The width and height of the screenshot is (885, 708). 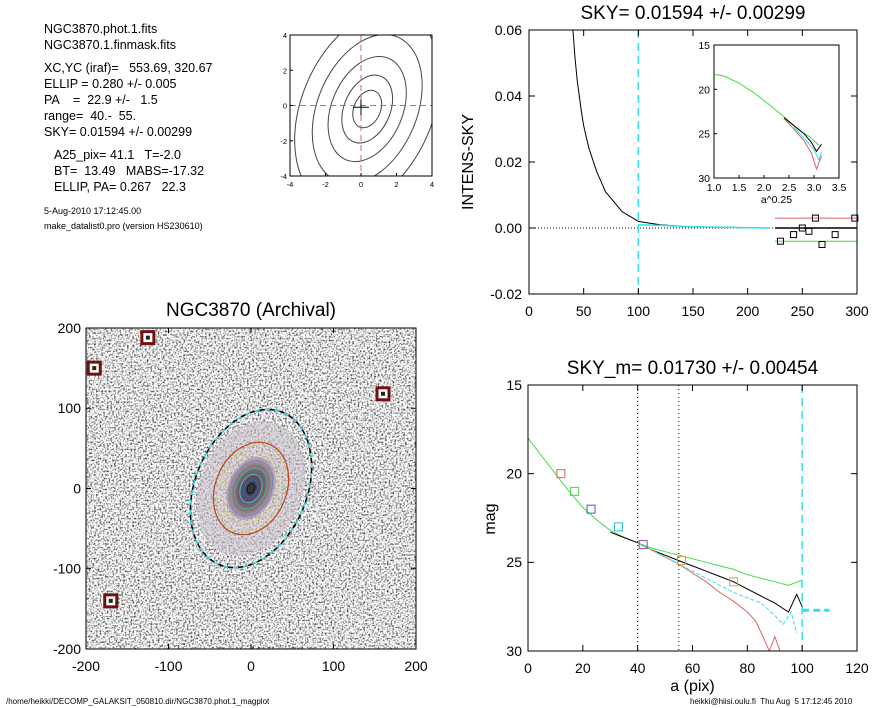 I want to click on sky-x-tick-label-6: 300, so click(x=857, y=311).